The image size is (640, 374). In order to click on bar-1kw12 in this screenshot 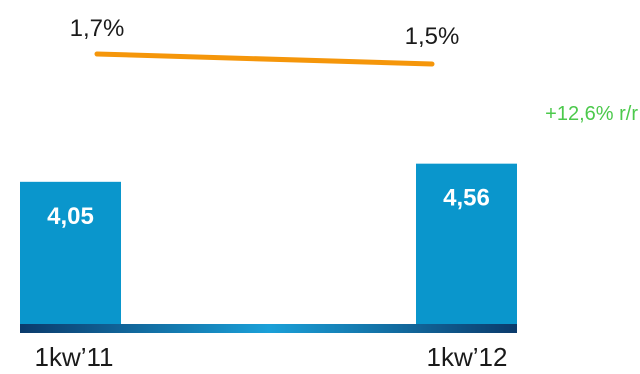, I will do `click(466, 244)`.